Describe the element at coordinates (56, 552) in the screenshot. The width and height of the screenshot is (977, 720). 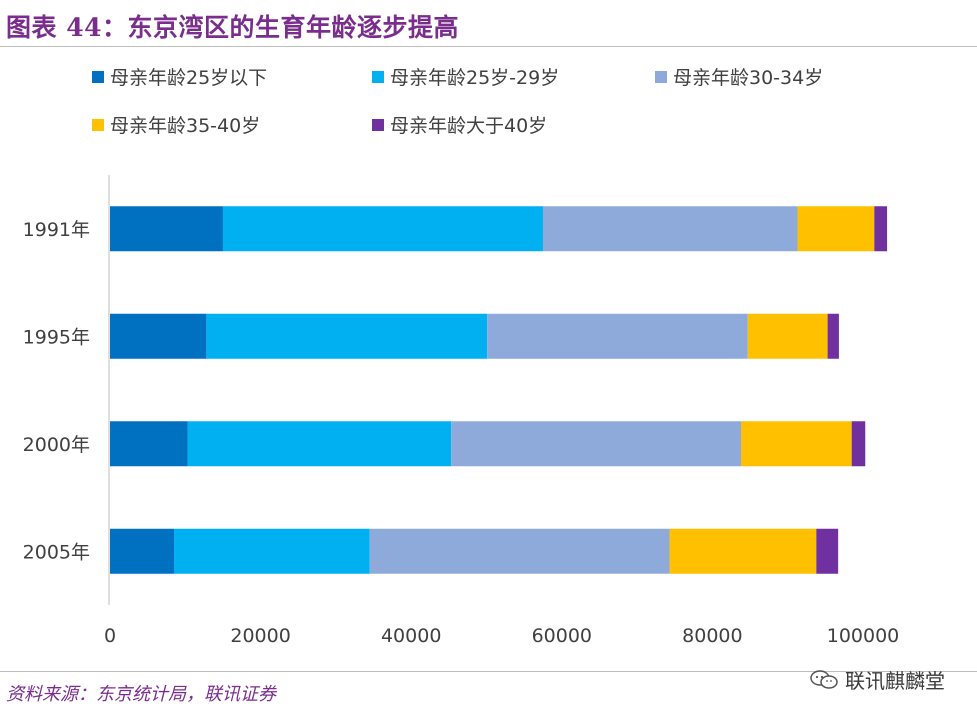
I see `y-tick-label: 2005年` at that location.